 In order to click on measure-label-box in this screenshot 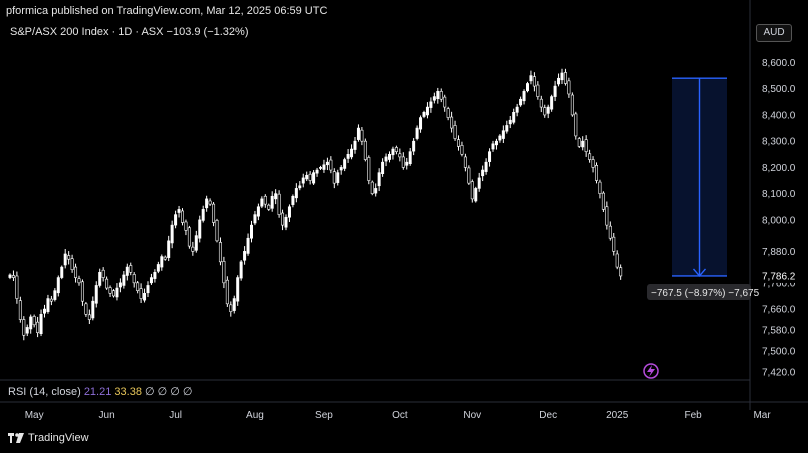, I will do `click(699, 291)`.